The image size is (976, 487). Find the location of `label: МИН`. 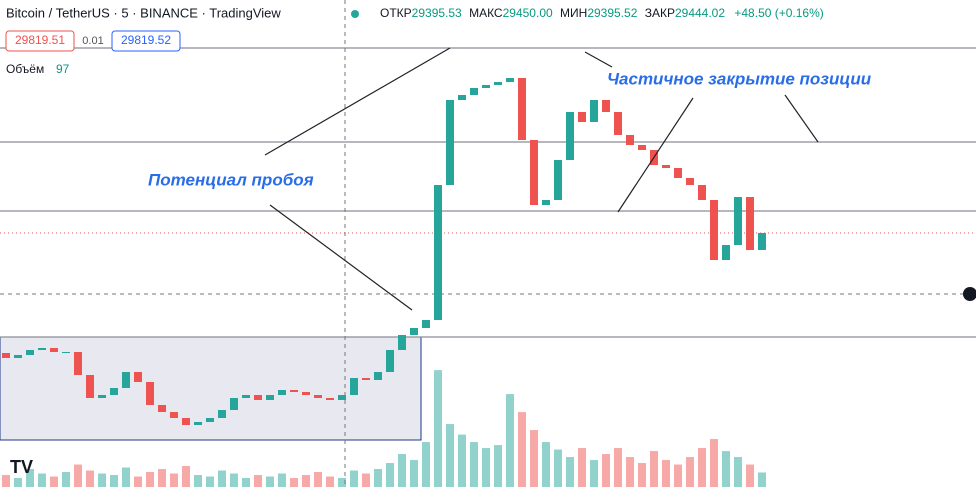

label: МИН is located at coordinates (573, 13).